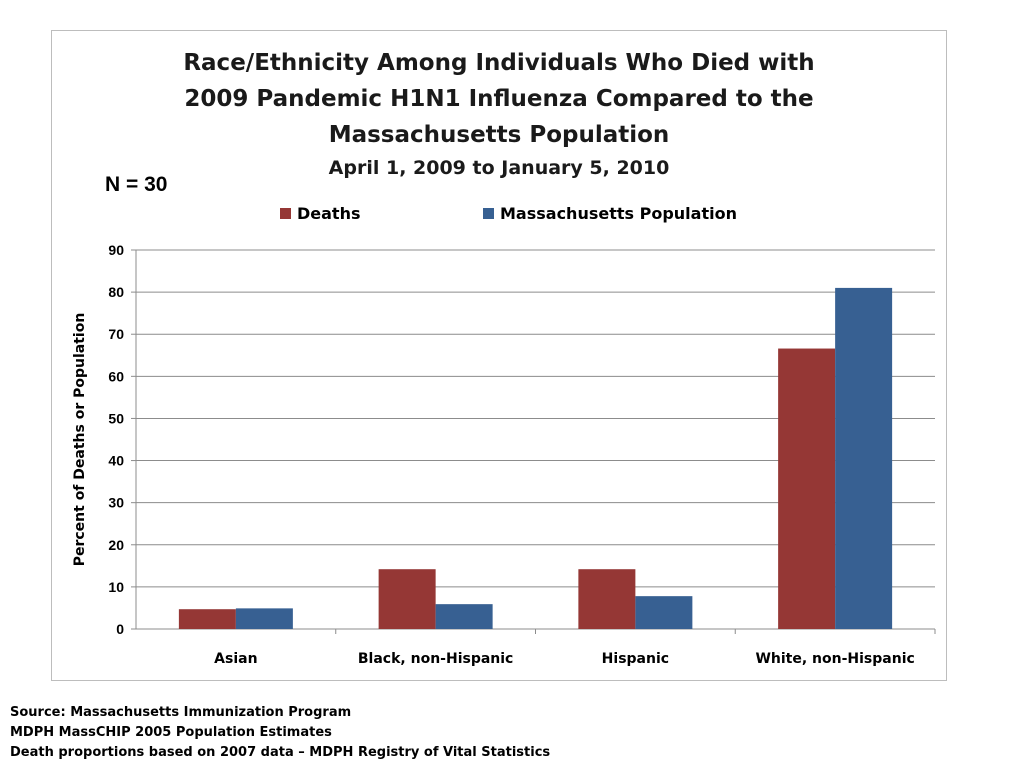 The height and width of the screenshot is (768, 1024). I want to click on legend-label-massachusetts-population: Massachusetts Population, so click(618, 213).